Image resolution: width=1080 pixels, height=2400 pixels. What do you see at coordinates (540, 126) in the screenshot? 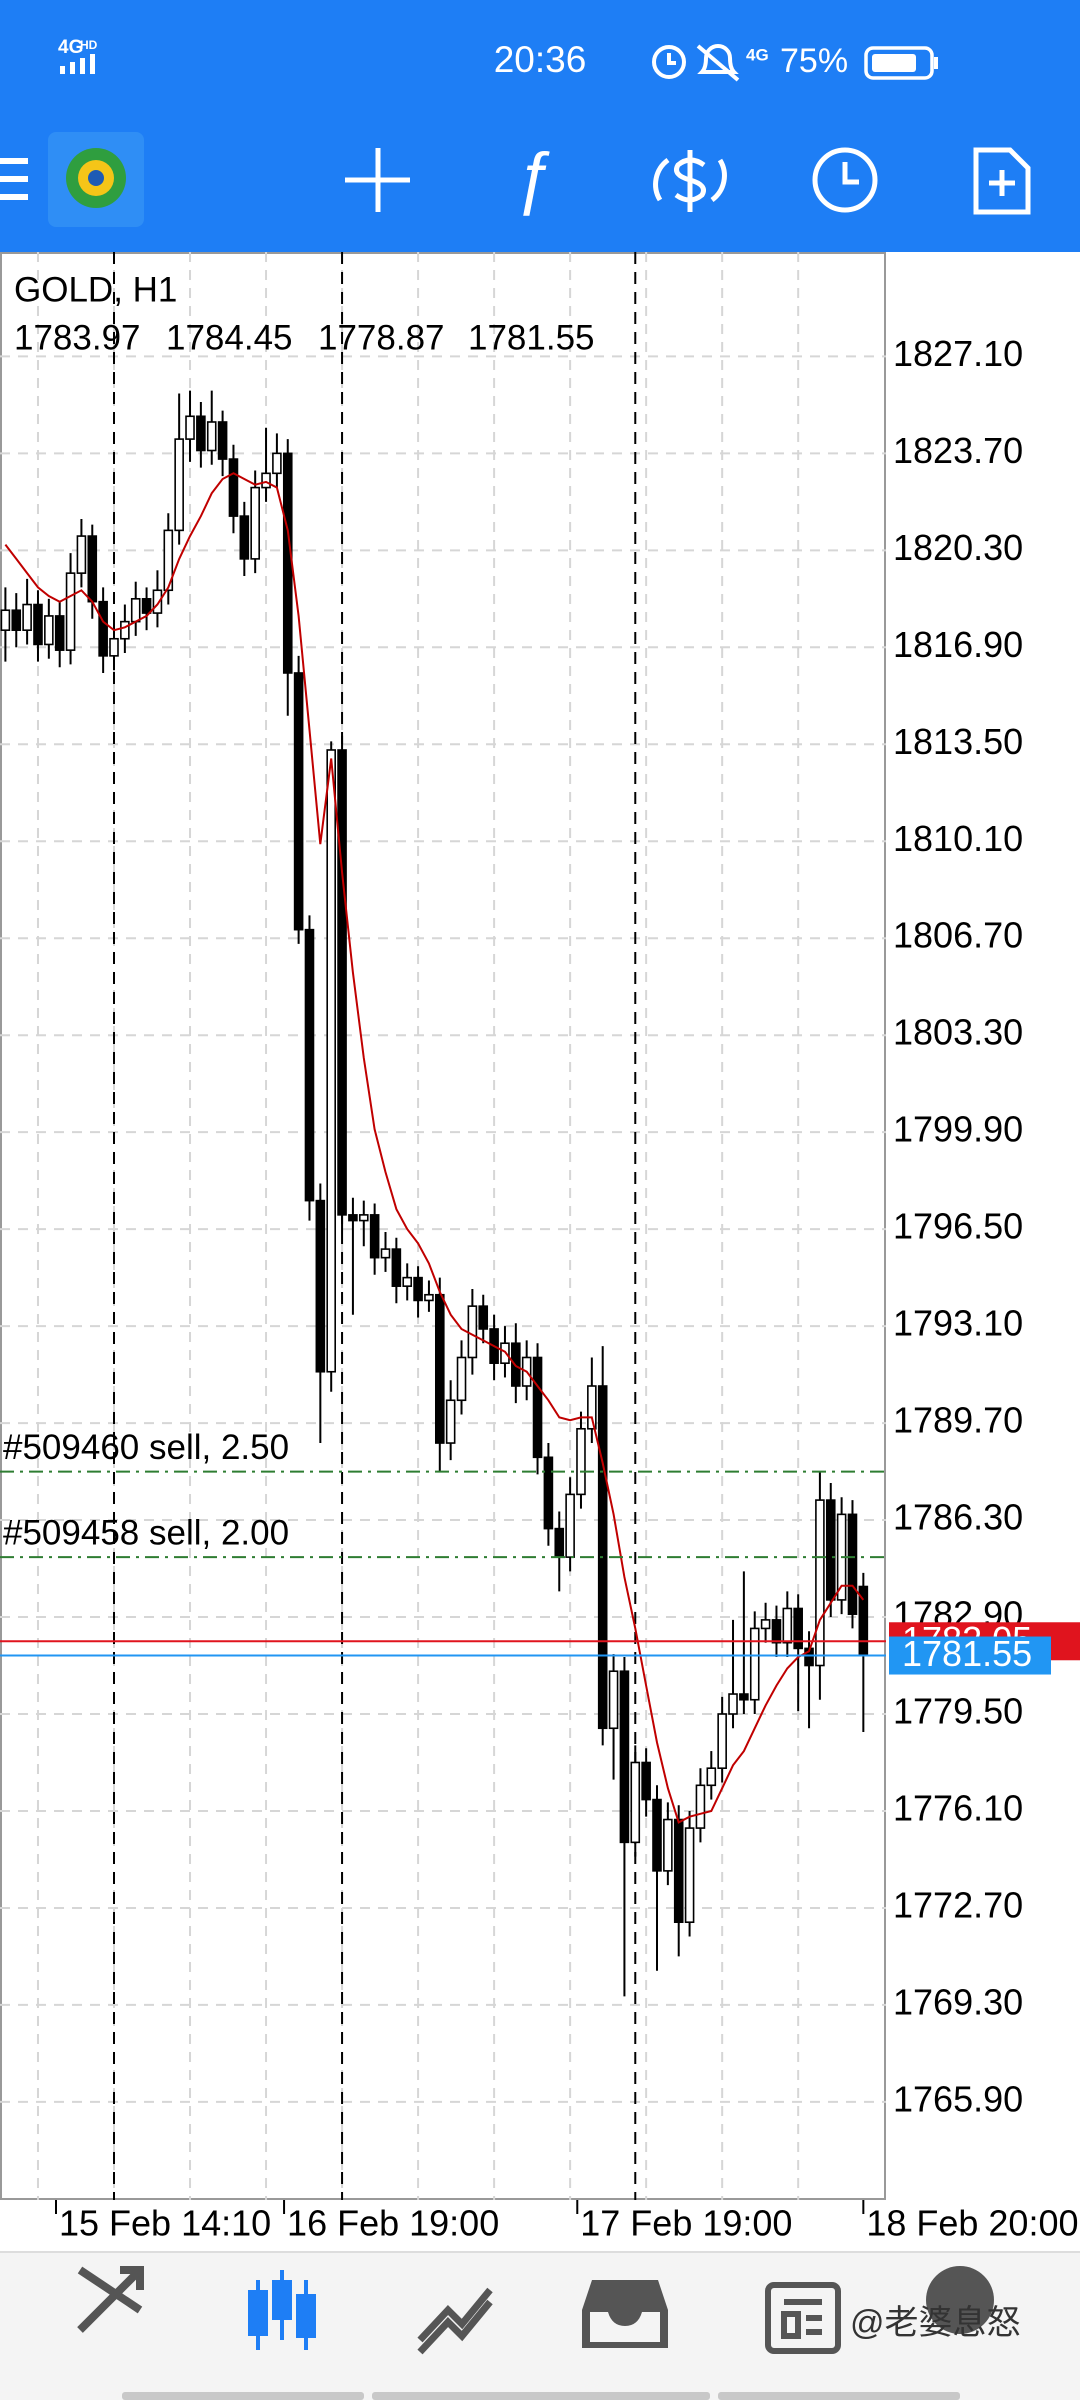
I see `app-header` at bounding box center [540, 126].